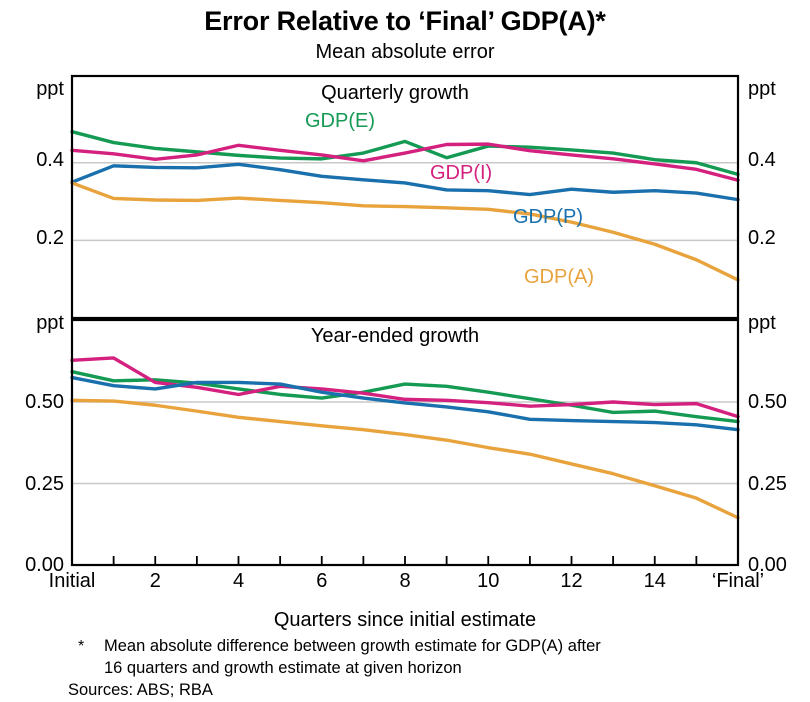 This screenshot has width=810, height=702. Describe the element at coordinates (405, 52) in the screenshot. I see `chart-subtitle: Mean absolute error` at that location.